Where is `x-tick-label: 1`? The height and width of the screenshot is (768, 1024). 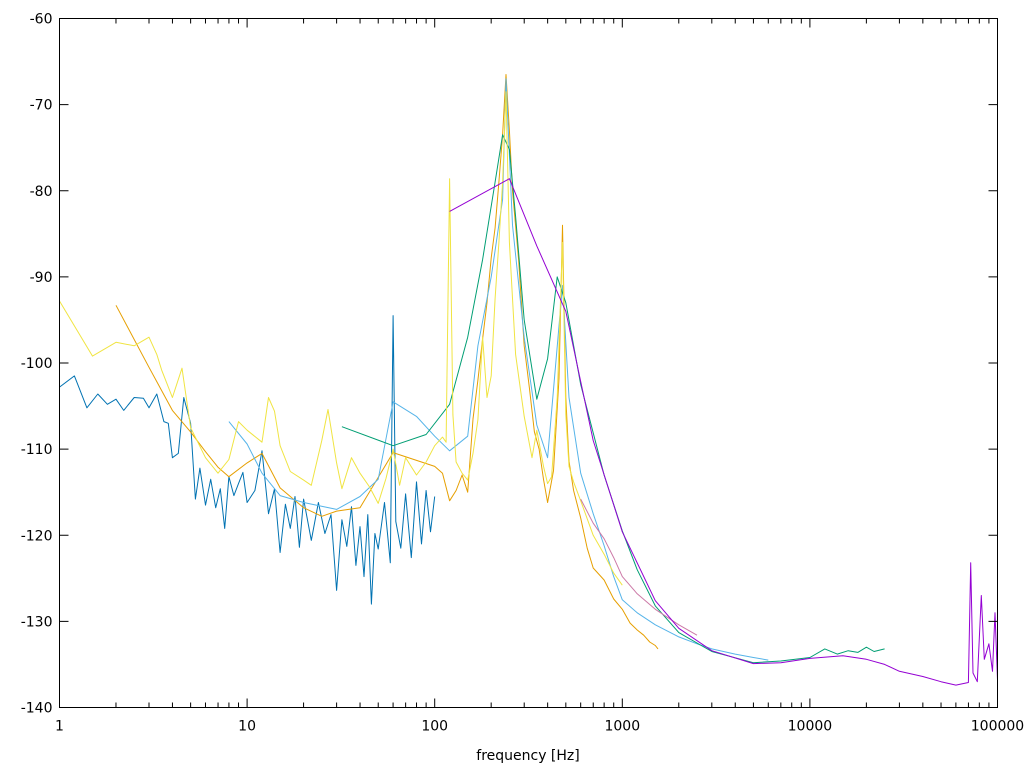
x-tick-label: 1 is located at coordinates (59, 727).